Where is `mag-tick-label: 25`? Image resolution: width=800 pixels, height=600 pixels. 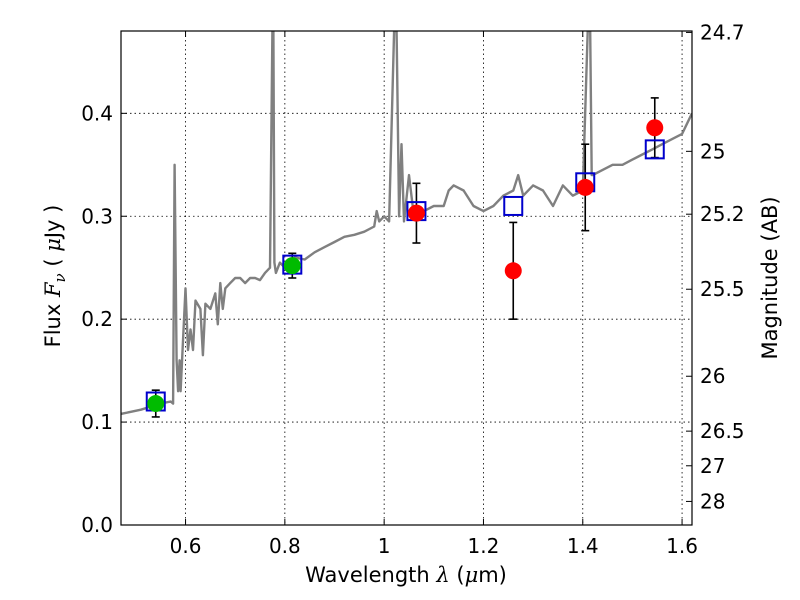
mag-tick-label: 25 is located at coordinates (712, 151).